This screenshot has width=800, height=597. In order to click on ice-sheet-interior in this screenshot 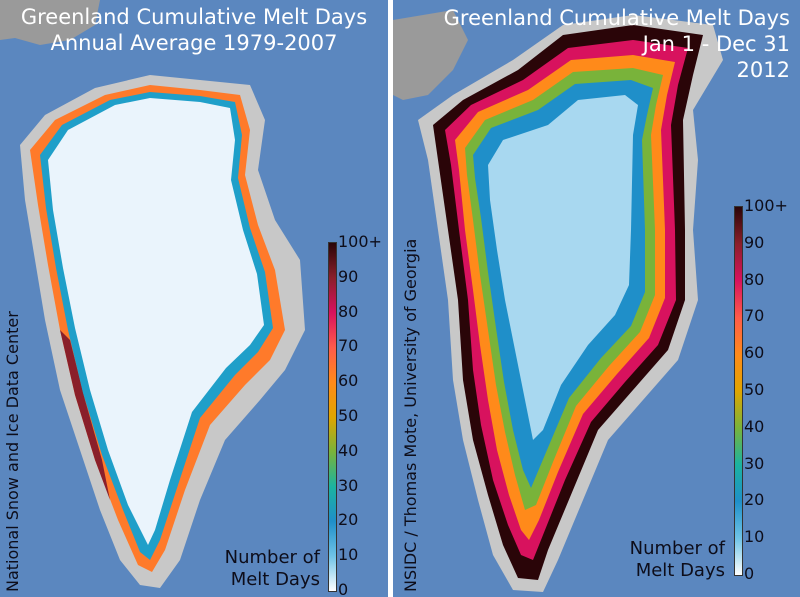, I will do `click(563, 267)`.